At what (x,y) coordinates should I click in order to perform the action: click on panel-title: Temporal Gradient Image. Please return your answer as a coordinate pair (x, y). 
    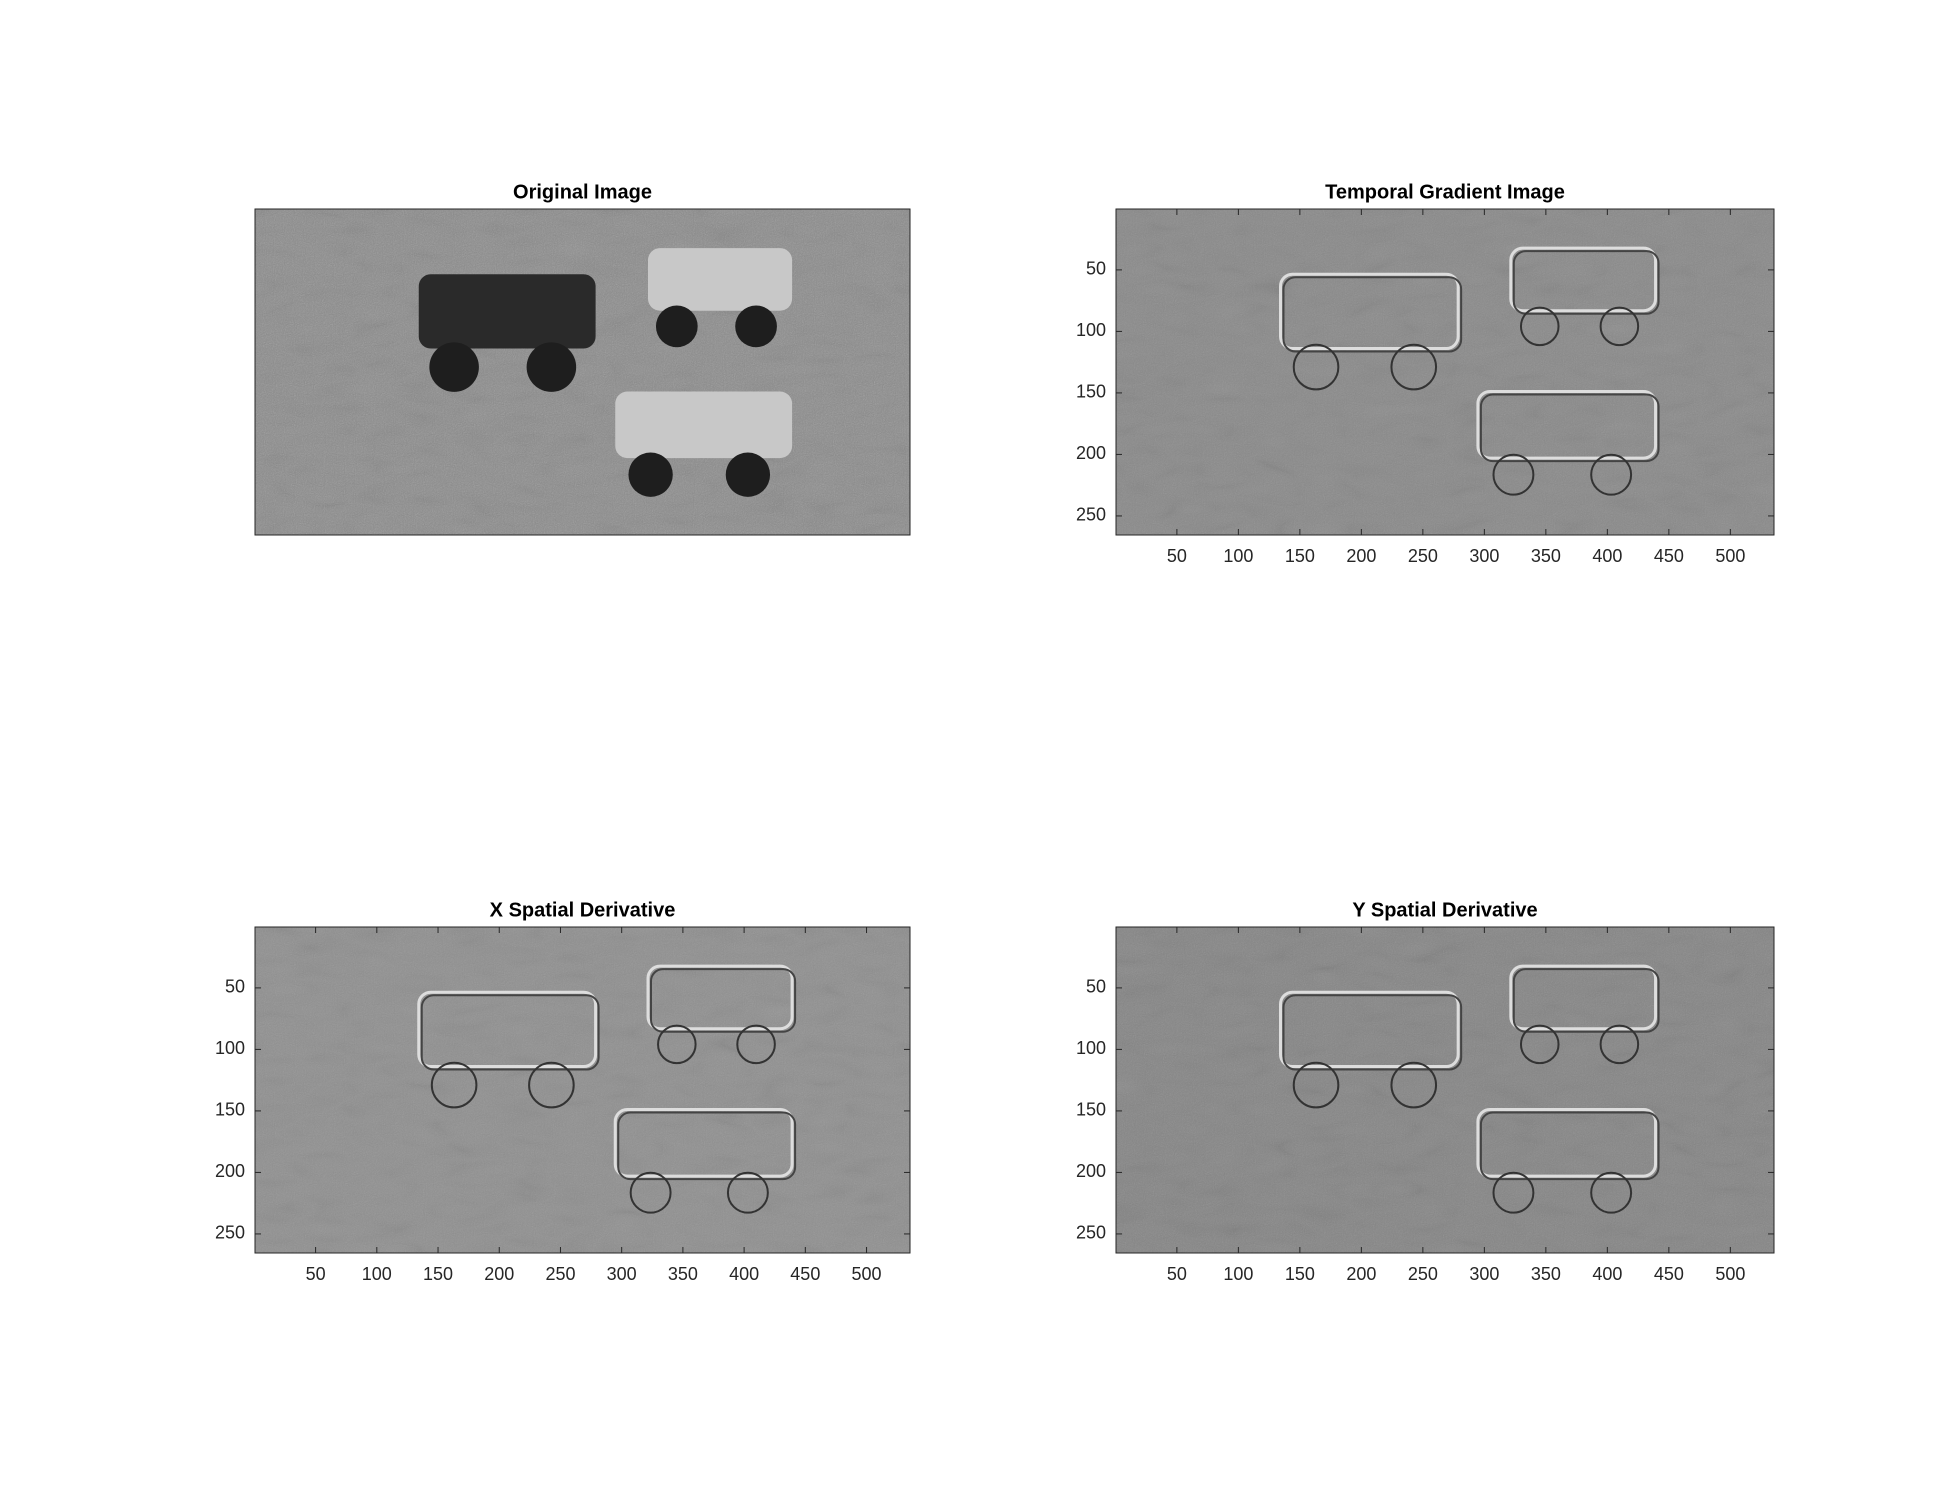
    Looking at the image, I should click on (1445, 192).